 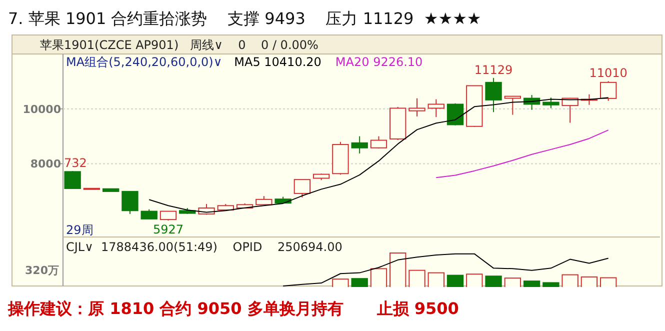 I want to click on text: 320万, so click(x=42, y=270).